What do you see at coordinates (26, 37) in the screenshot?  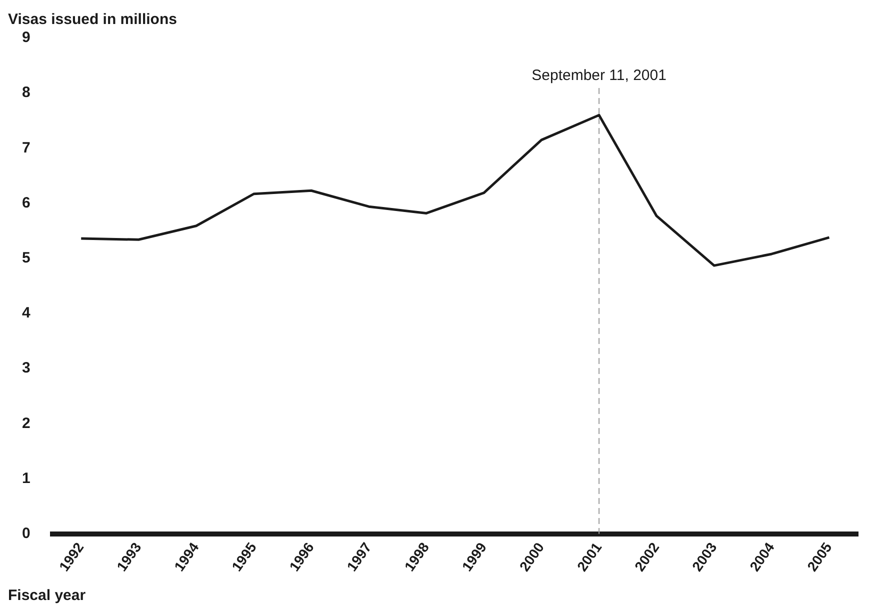 I see `y-tick-label: 9` at bounding box center [26, 37].